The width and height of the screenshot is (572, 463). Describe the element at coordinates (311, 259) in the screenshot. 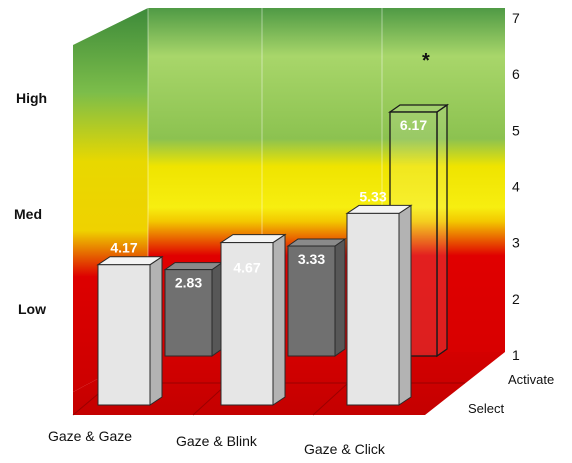

I see `data-label: 3.33` at that location.